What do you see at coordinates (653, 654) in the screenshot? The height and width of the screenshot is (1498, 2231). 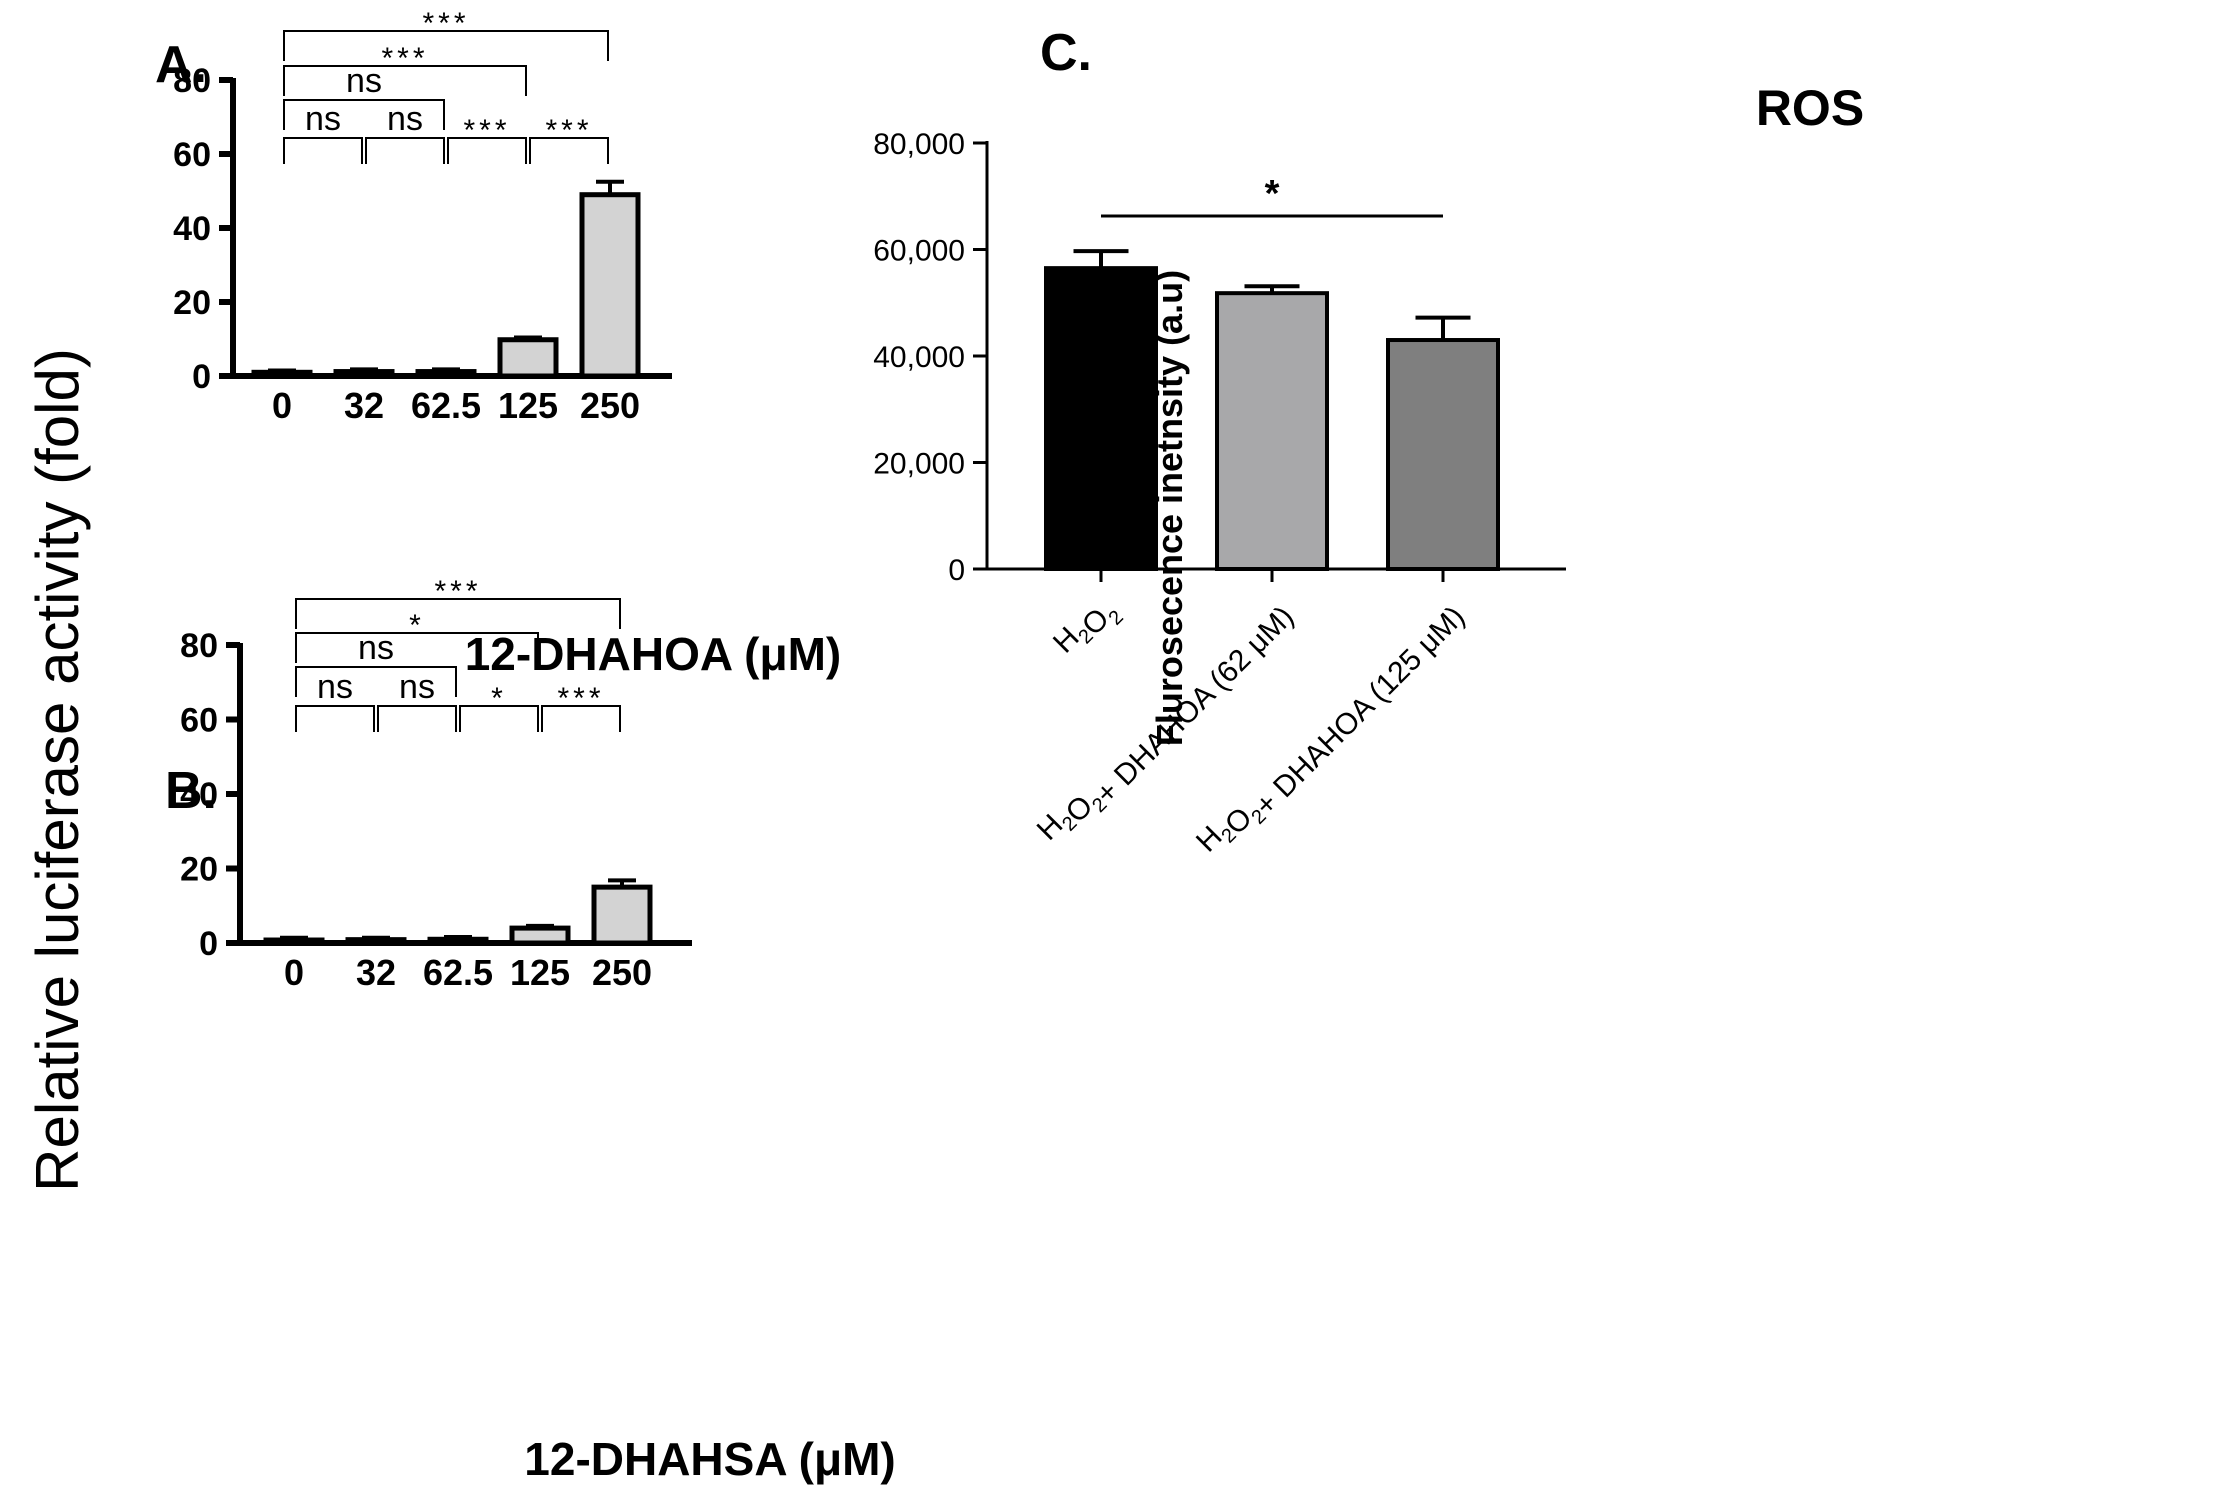 I see `panel-a-x-axis-title: 12-DHAHOA (μM)` at bounding box center [653, 654].